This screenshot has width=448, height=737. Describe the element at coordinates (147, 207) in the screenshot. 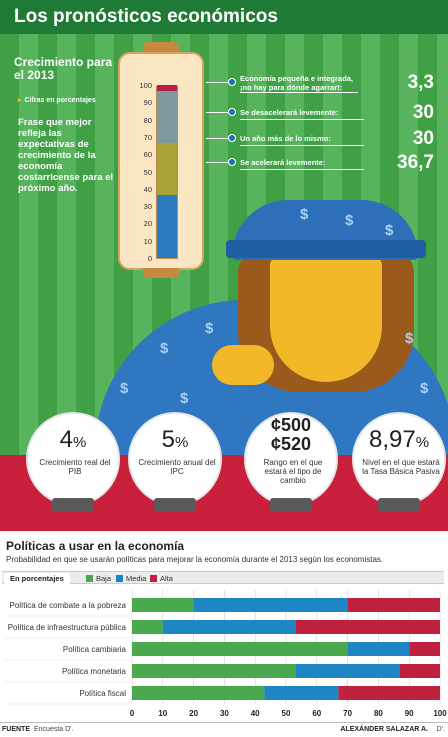

I see `thermometer-tick-label: 30` at that location.